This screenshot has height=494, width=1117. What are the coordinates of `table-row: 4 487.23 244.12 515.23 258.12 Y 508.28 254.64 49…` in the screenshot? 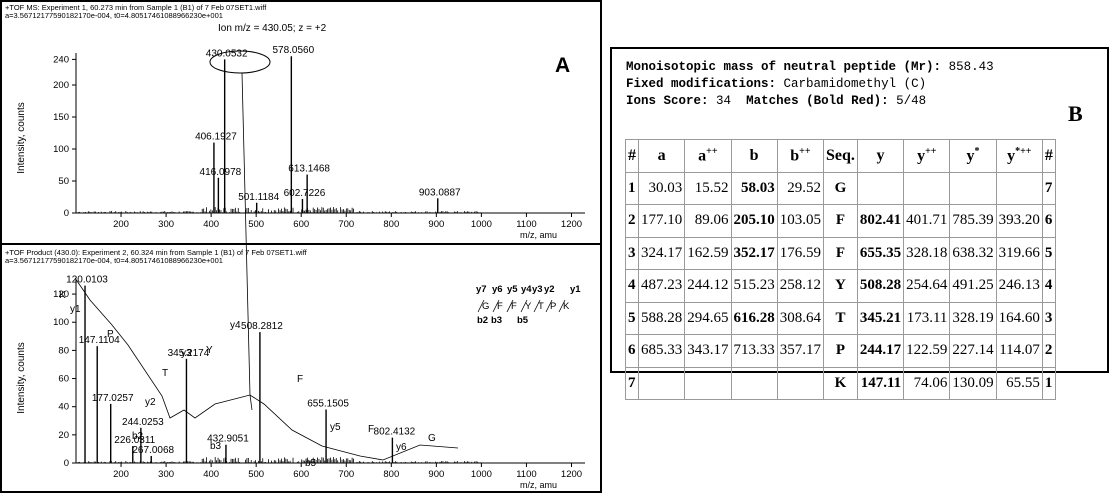 It's located at (840, 286).